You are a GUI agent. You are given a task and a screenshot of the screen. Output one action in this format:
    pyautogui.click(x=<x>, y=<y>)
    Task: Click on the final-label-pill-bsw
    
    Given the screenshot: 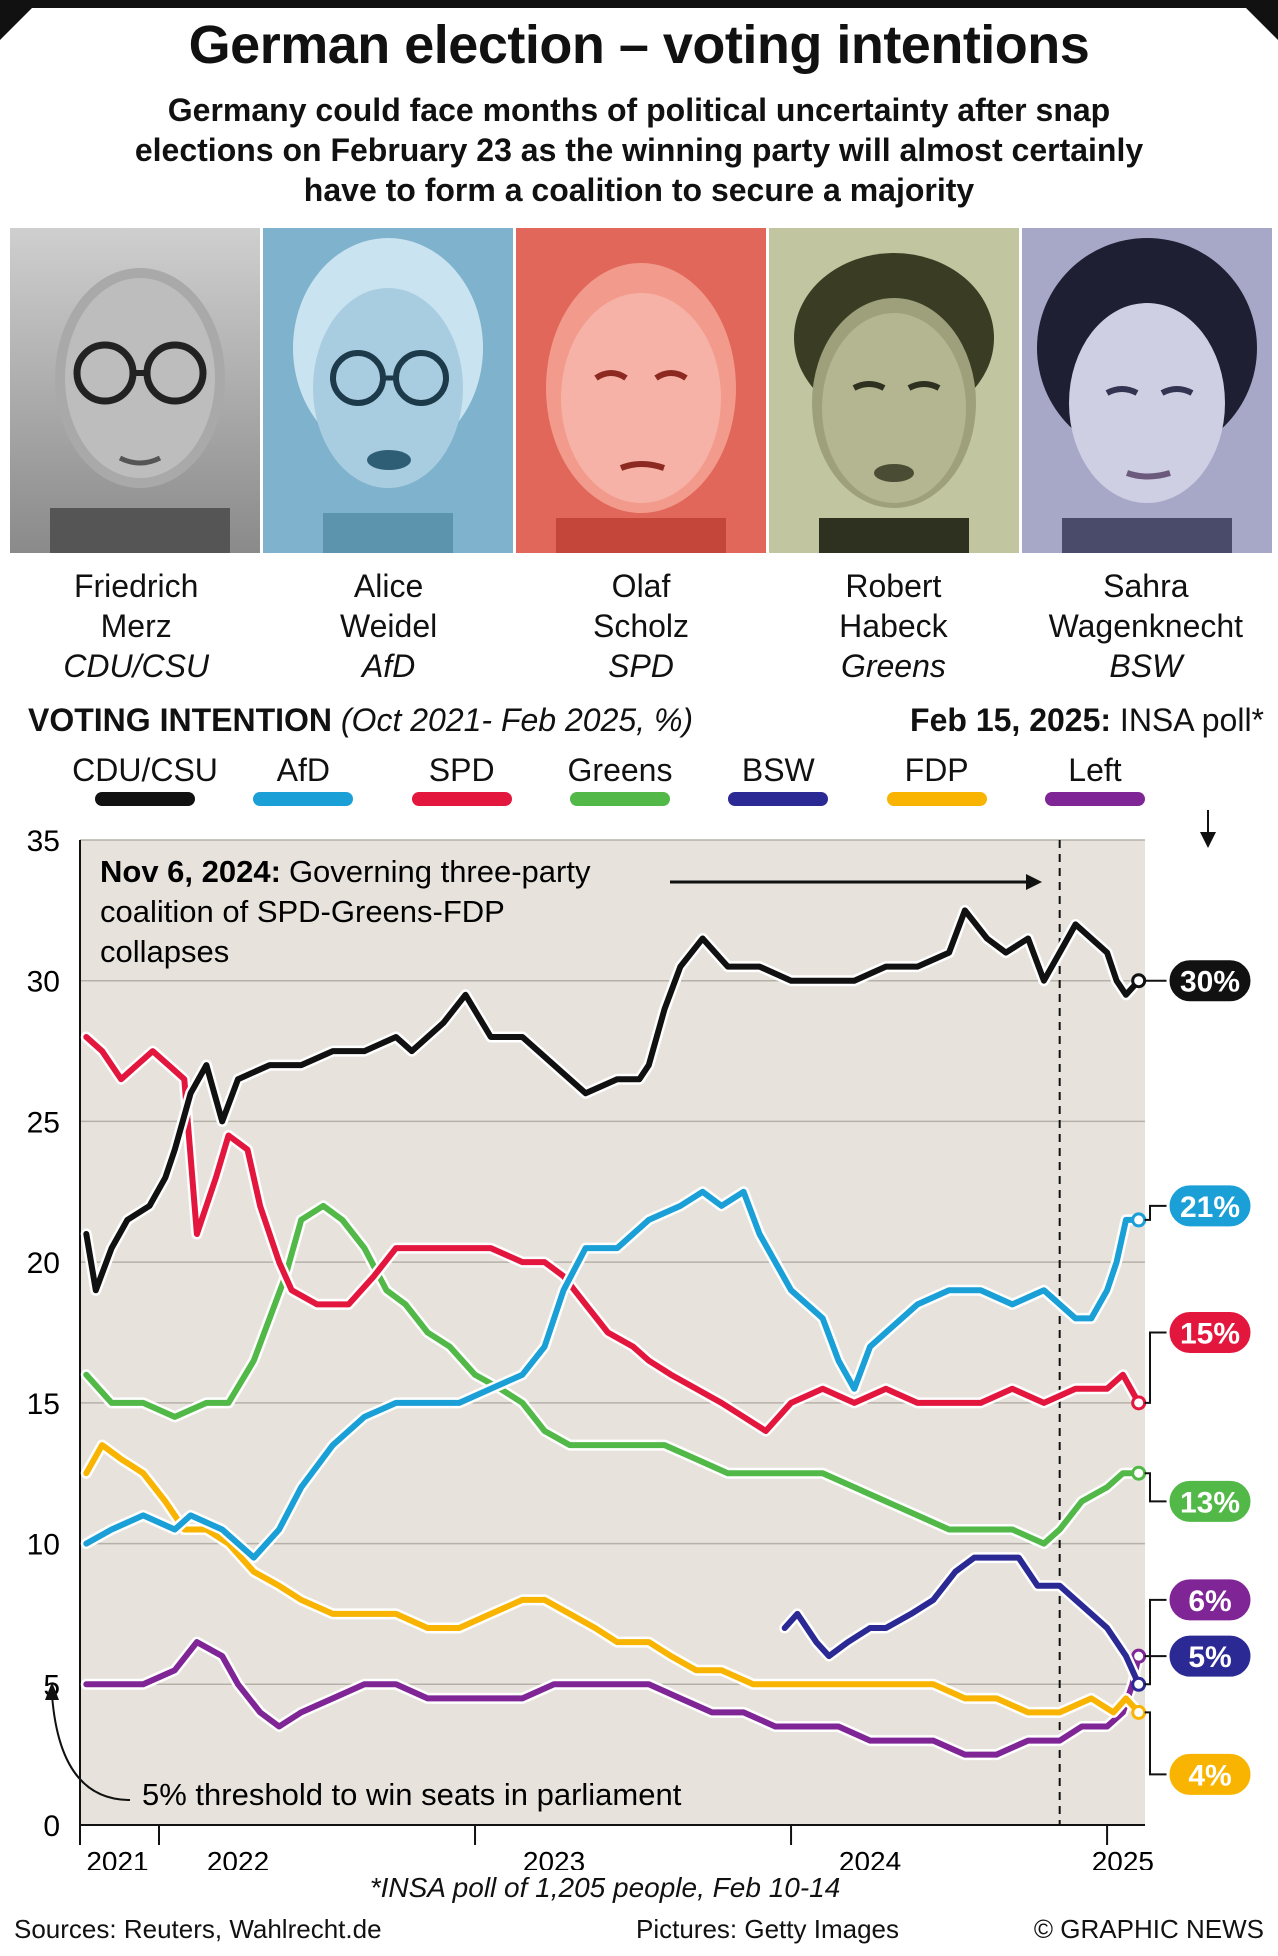 What is the action you would take?
    pyautogui.click(x=1210, y=1656)
    